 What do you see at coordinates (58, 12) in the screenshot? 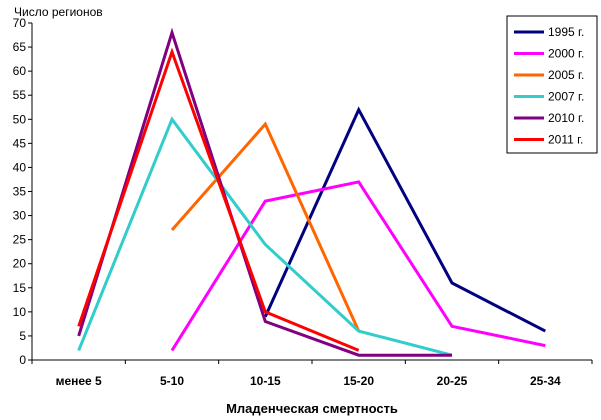
I see `y-axis-title: Число регионов` at bounding box center [58, 12].